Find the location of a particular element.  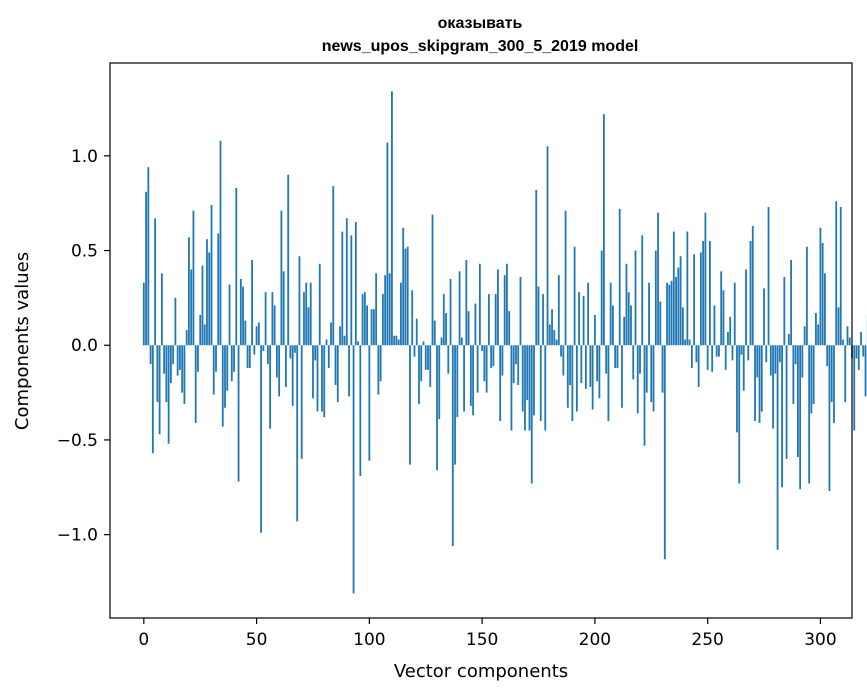

x-axis-label: Vector components is located at coordinates (481, 671).